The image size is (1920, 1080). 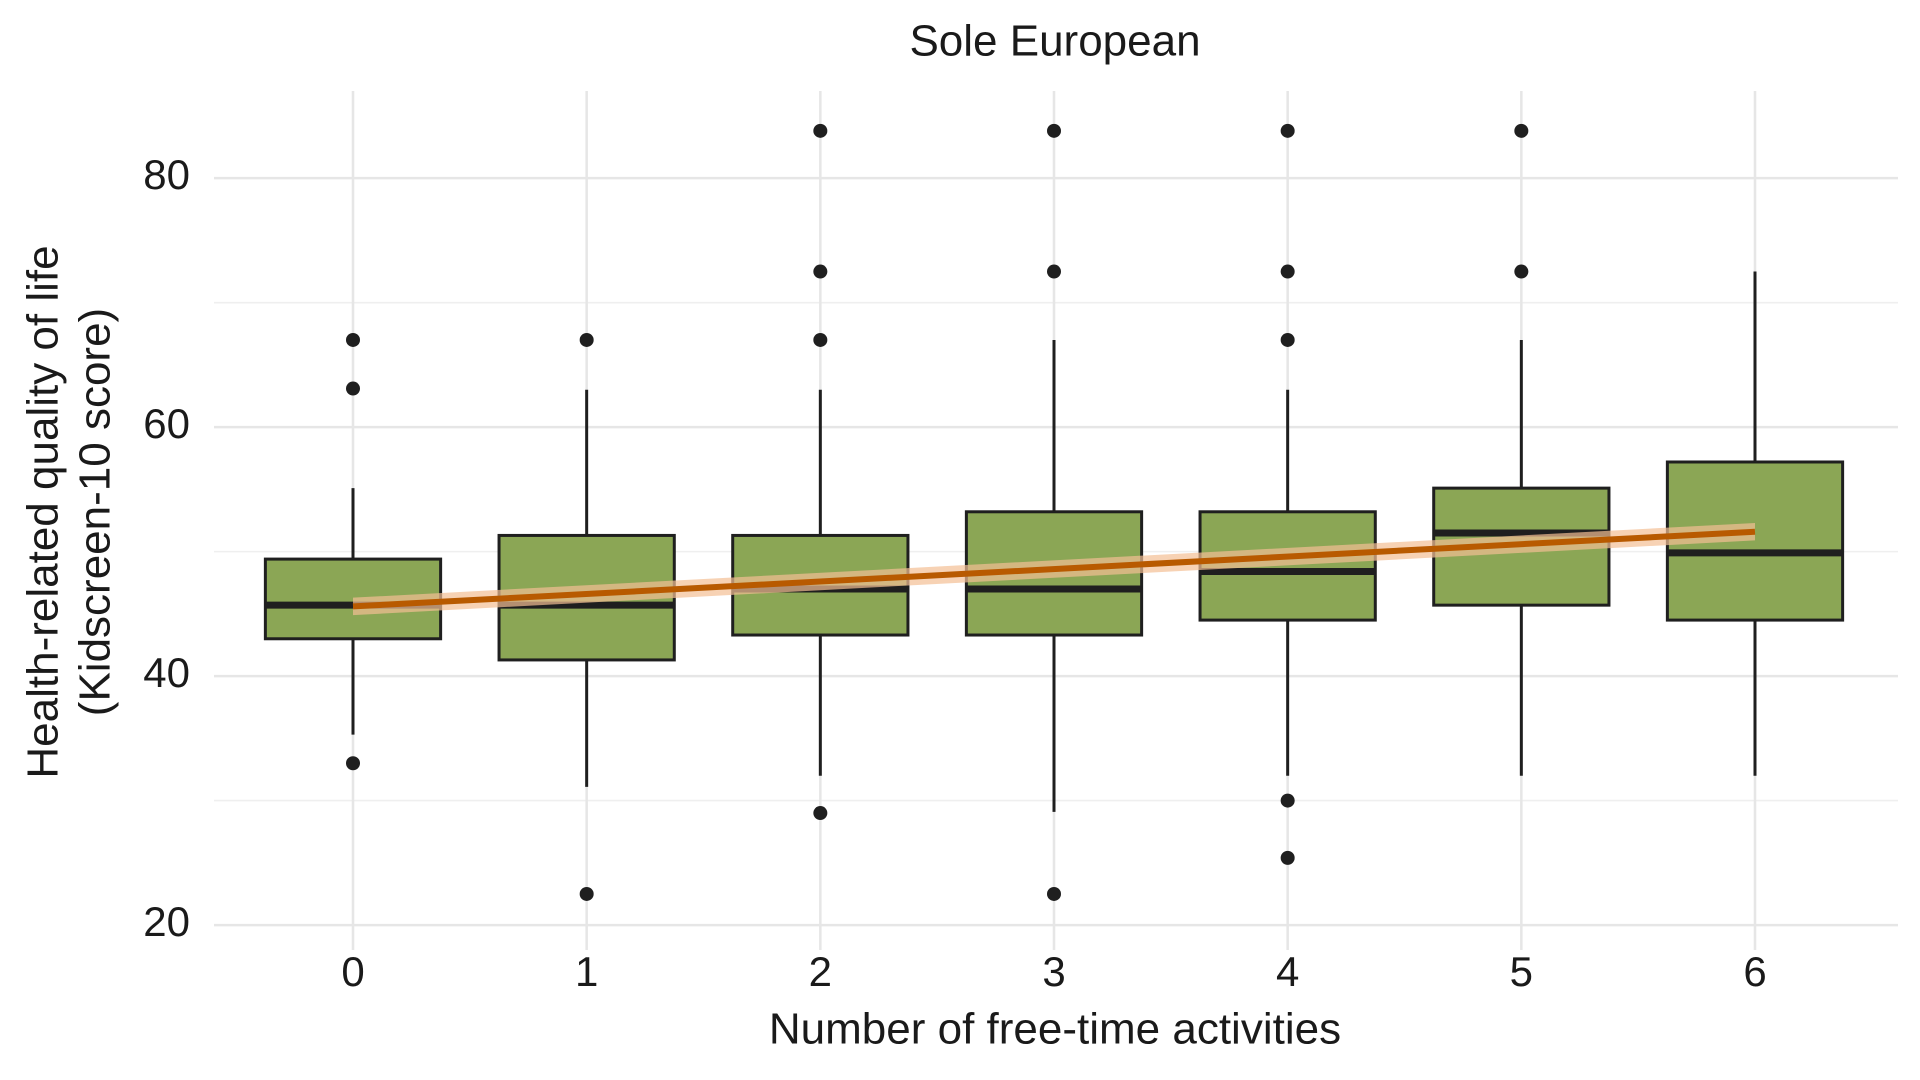 I want to click on y-axis-title: Health-related quality of life, so click(x=43, y=511).